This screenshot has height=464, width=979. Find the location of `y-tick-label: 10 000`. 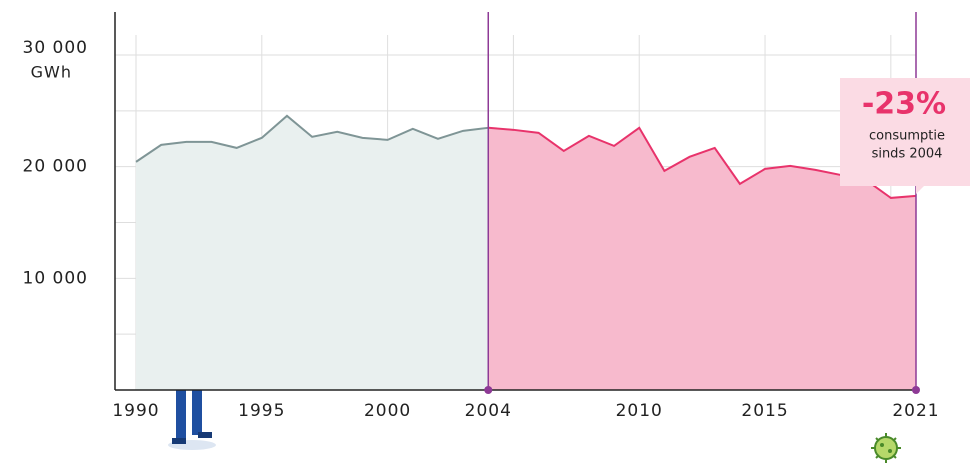

y-tick-label: 10 000 is located at coordinates (55, 278).